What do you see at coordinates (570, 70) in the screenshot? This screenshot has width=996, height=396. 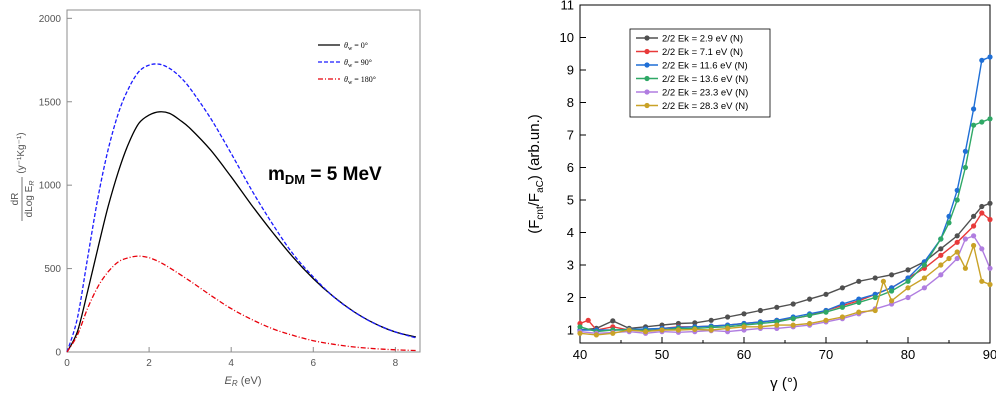 I see `right-y-tick-label: 9` at bounding box center [570, 70].